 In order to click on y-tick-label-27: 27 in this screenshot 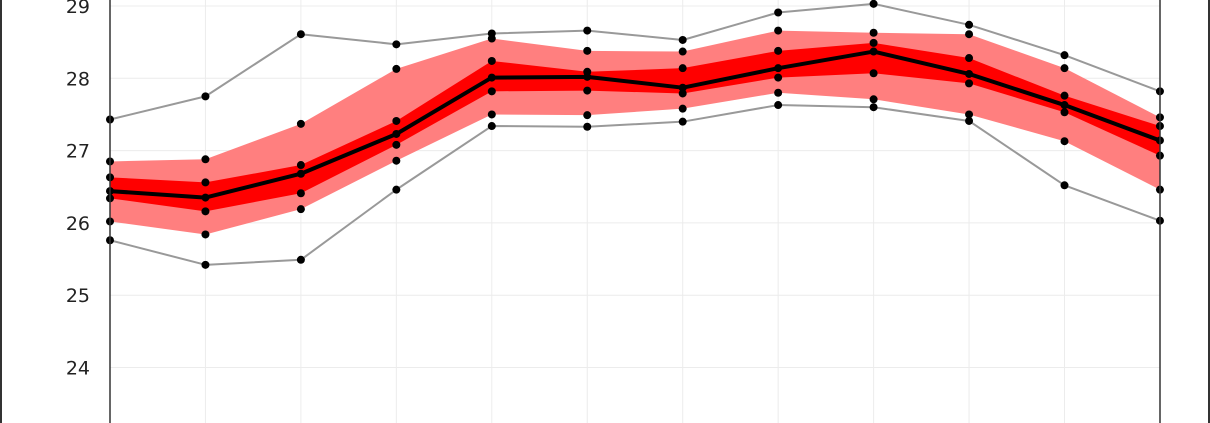, I will do `click(78, 152)`.